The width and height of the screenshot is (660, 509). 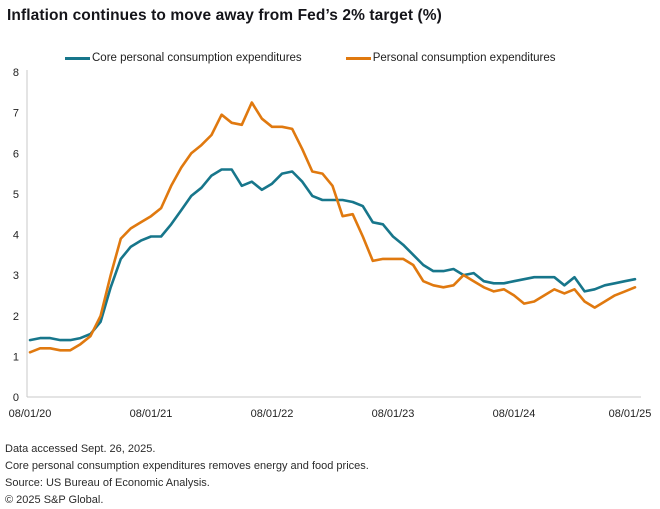 I want to click on y-axis-tick-label: 5, so click(x=16, y=195).